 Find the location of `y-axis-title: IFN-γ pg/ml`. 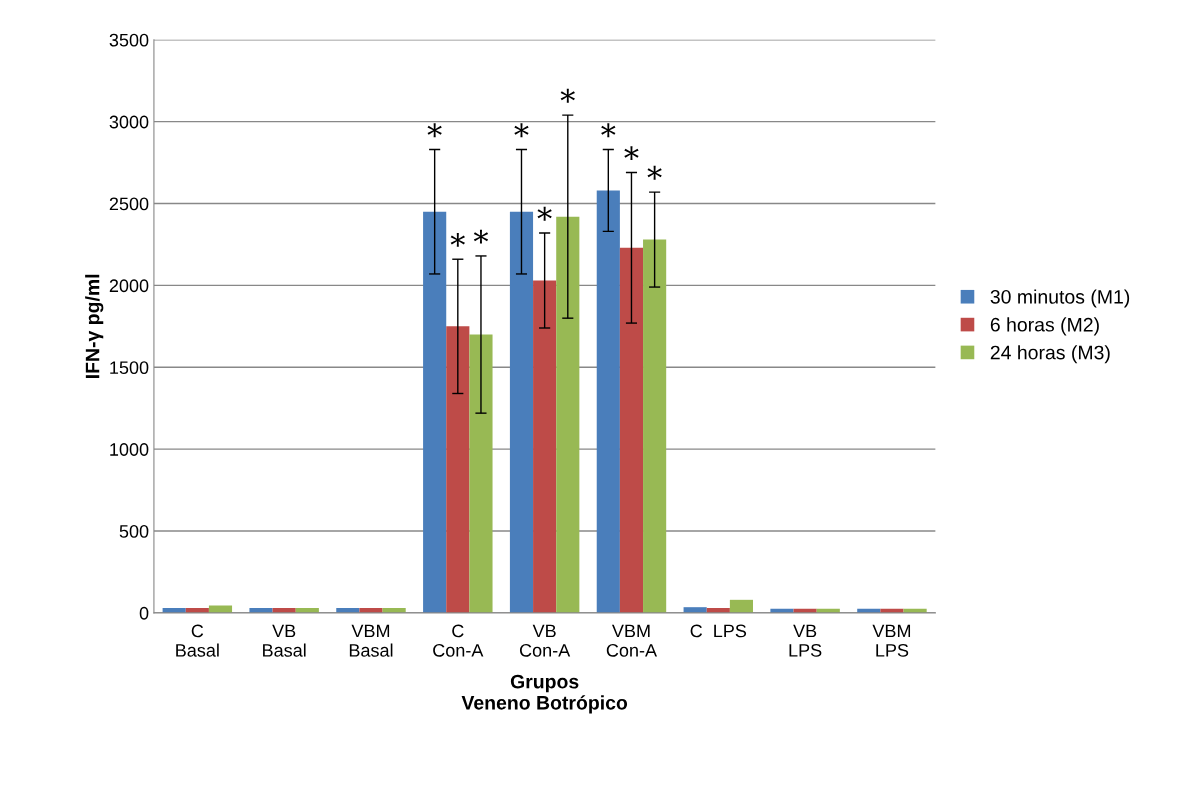

y-axis-title: IFN-γ pg/ml is located at coordinates (94, 326).